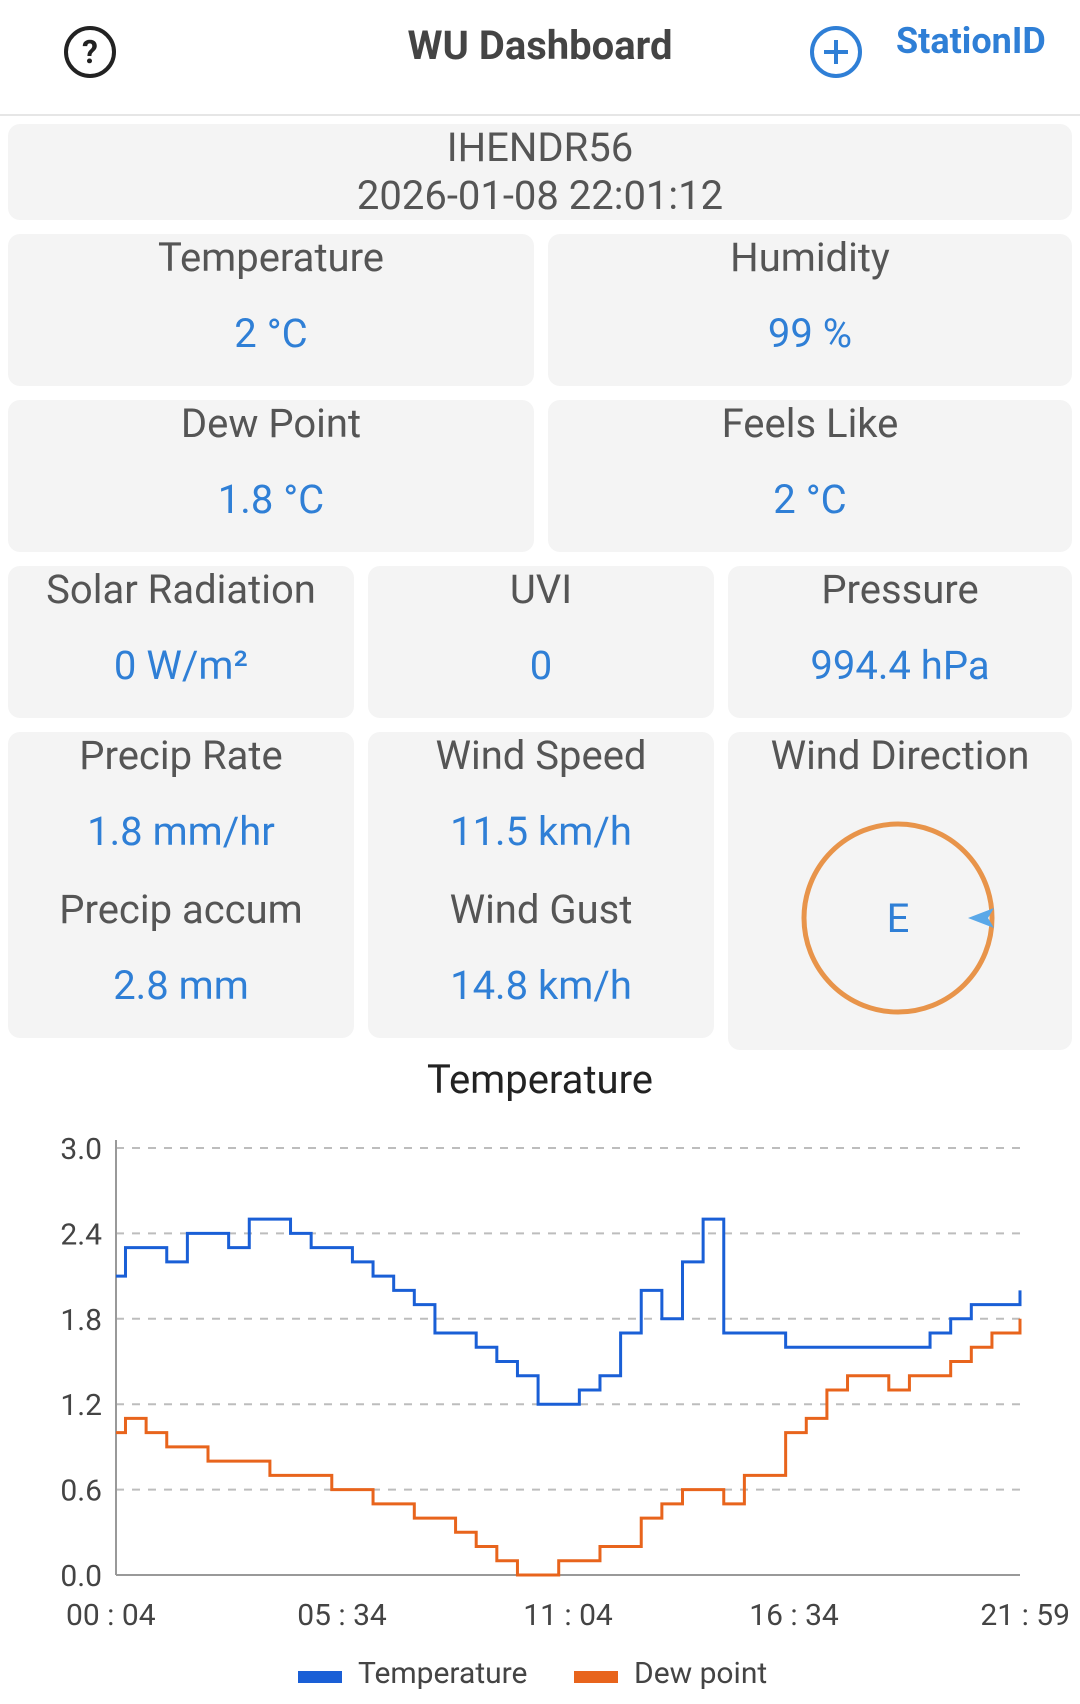 This screenshot has width=1080, height=1704. Describe the element at coordinates (442, 1673) in the screenshot. I see `legend-label-temperature: Temperature` at that location.